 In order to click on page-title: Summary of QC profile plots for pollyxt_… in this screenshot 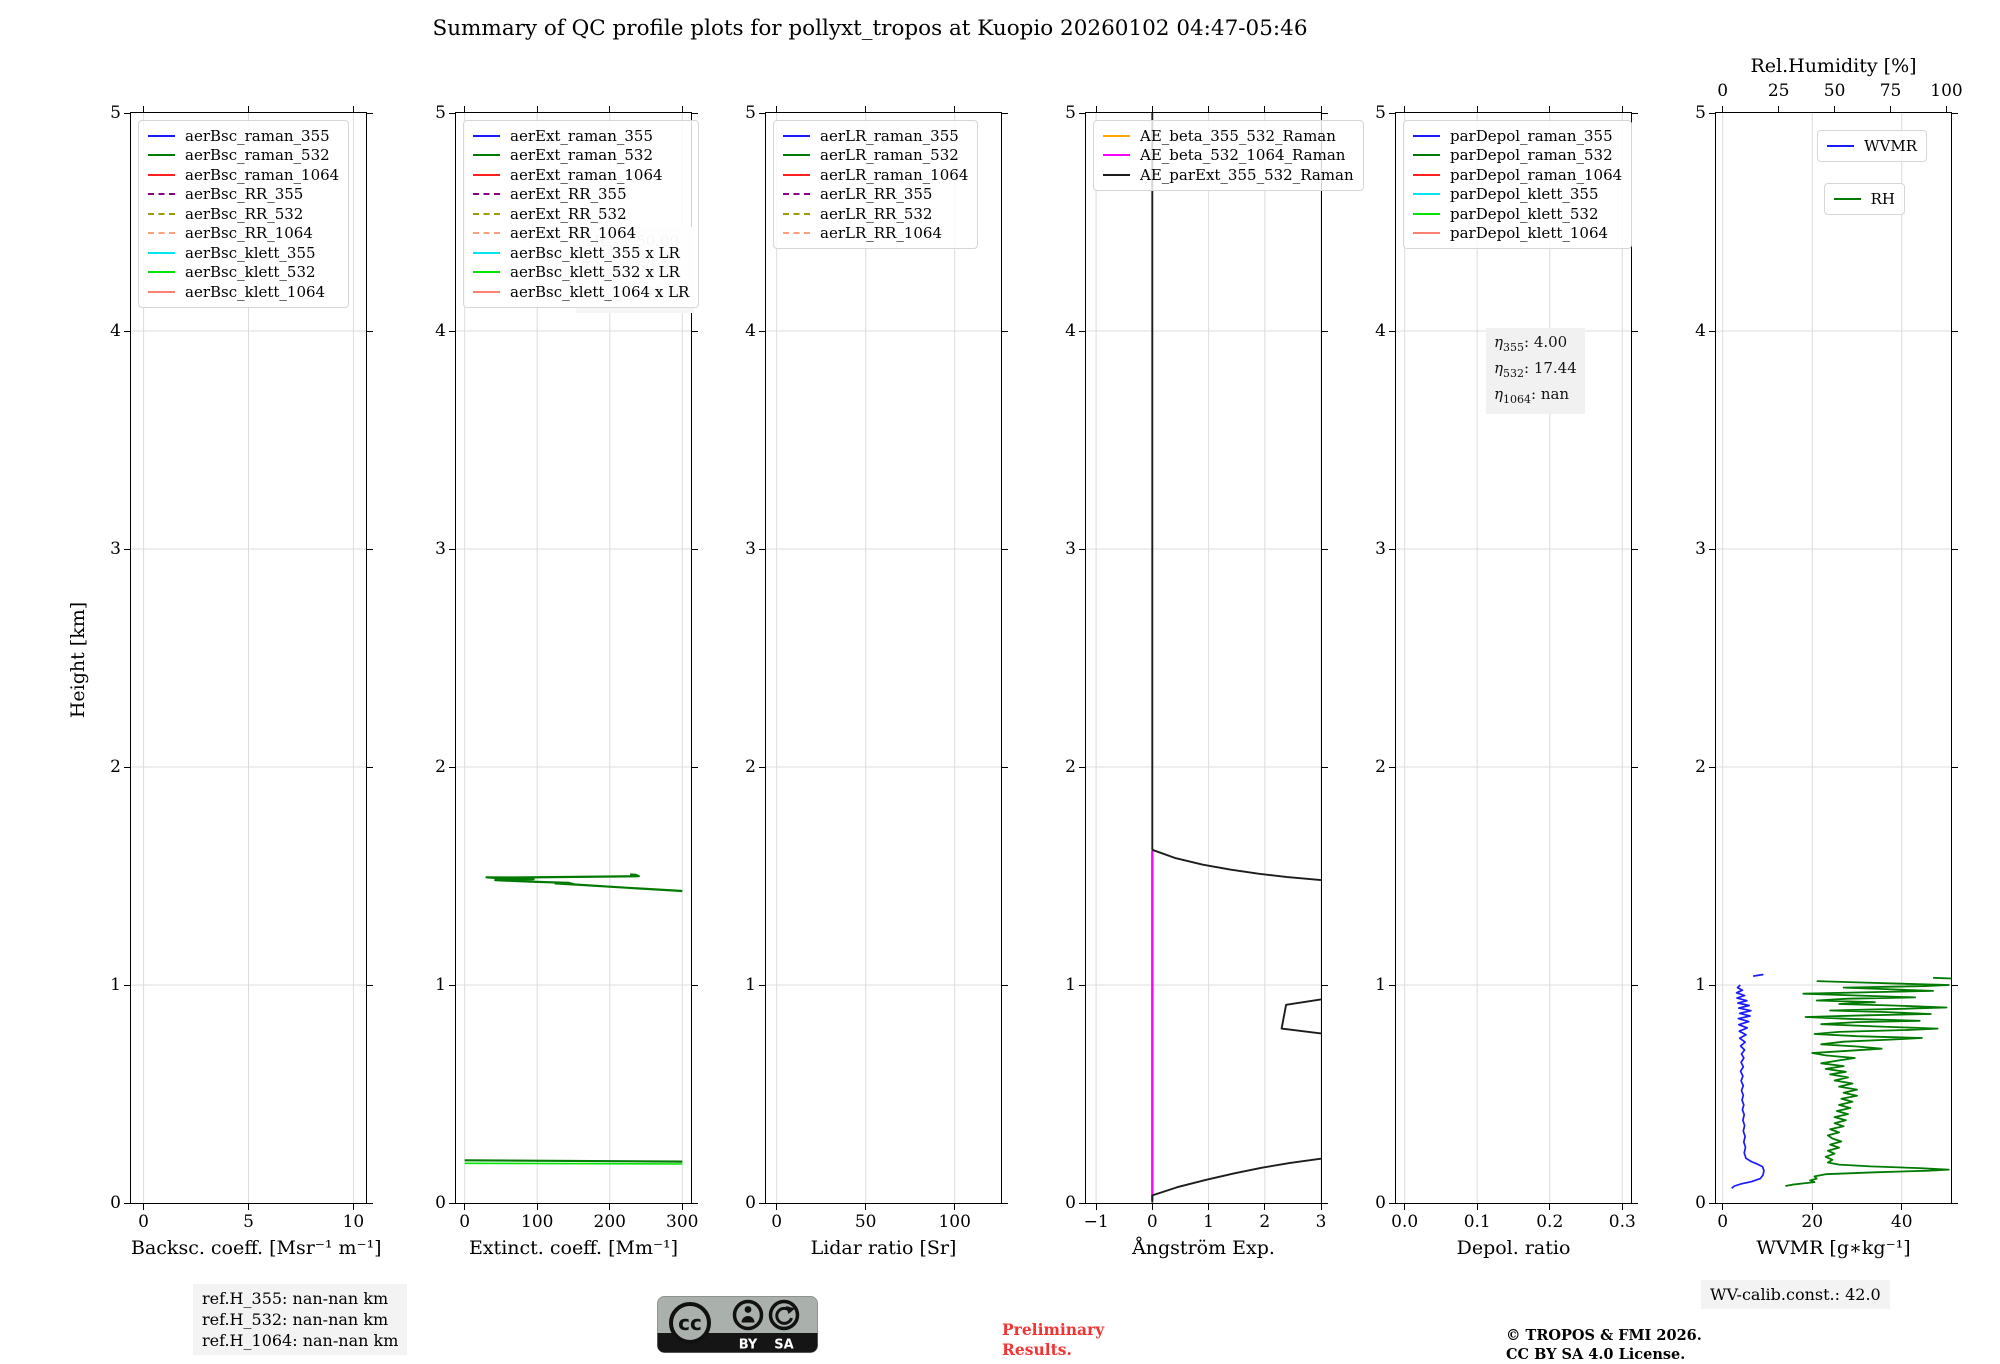, I will do `click(870, 28)`.